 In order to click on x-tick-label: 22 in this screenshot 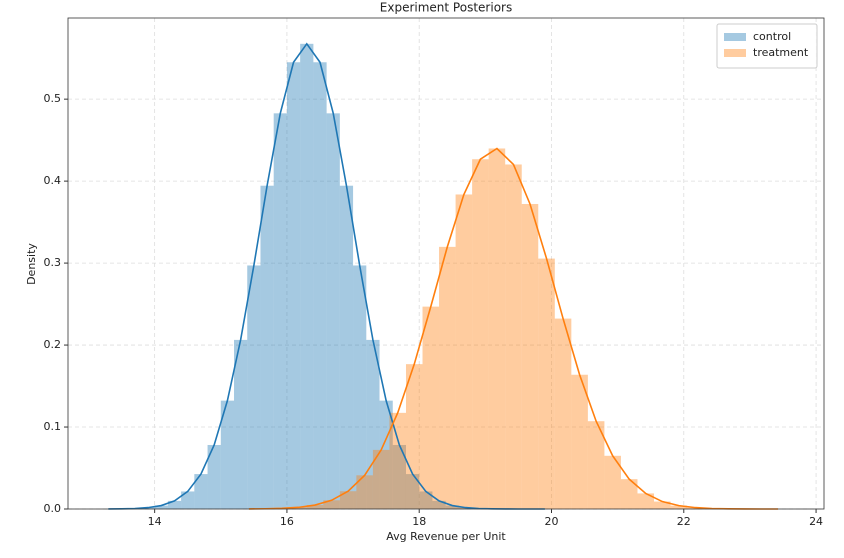, I will do `click(684, 521)`.